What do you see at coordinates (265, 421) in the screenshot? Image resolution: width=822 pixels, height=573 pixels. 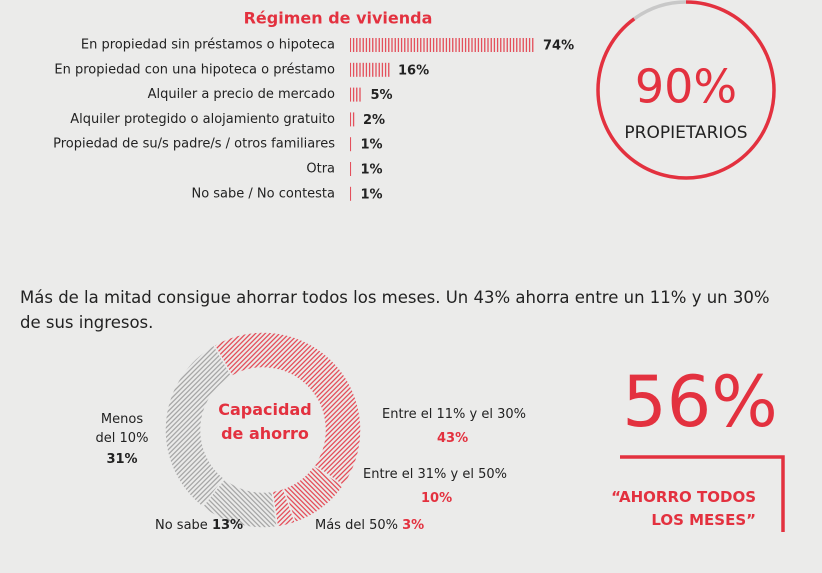 I see `donut-title: Capacidad de ahorro` at bounding box center [265, 421].